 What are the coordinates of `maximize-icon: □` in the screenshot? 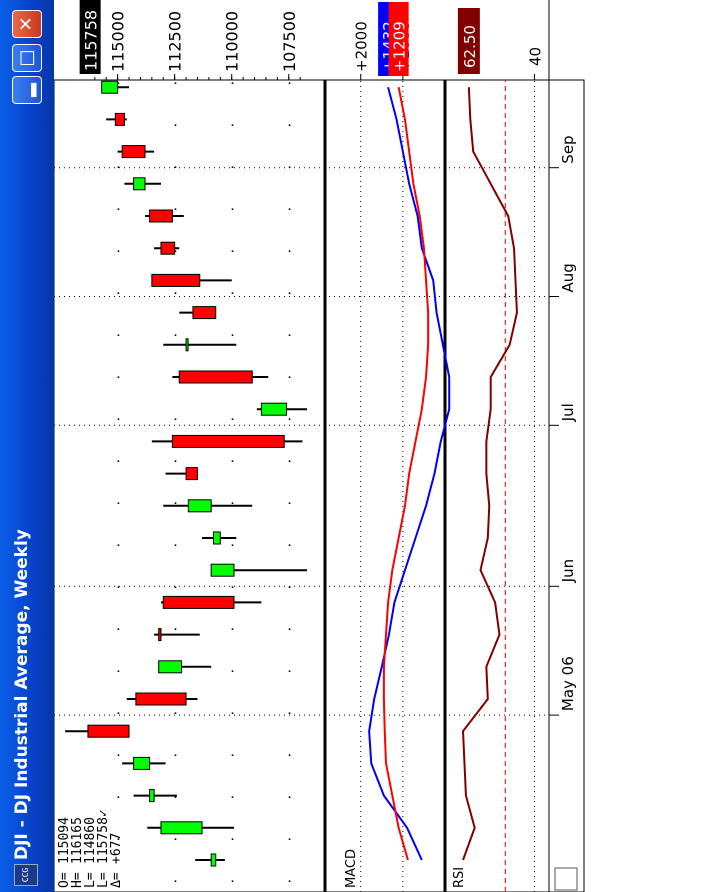 It's located at (27, 58).